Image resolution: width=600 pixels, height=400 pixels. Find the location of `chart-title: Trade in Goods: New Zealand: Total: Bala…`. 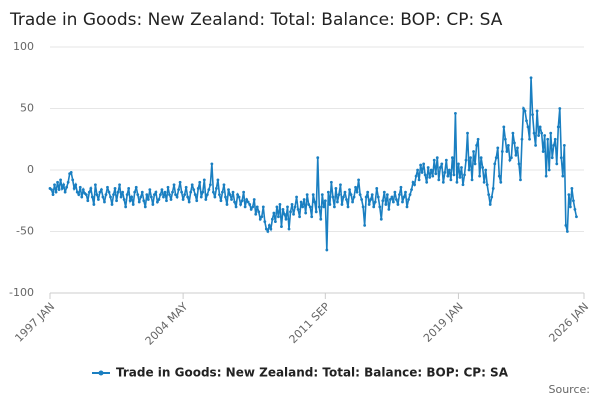

chart-title: Trade in Goods: New Zealand: Total: Bala… is located at coordinates (256, 20).